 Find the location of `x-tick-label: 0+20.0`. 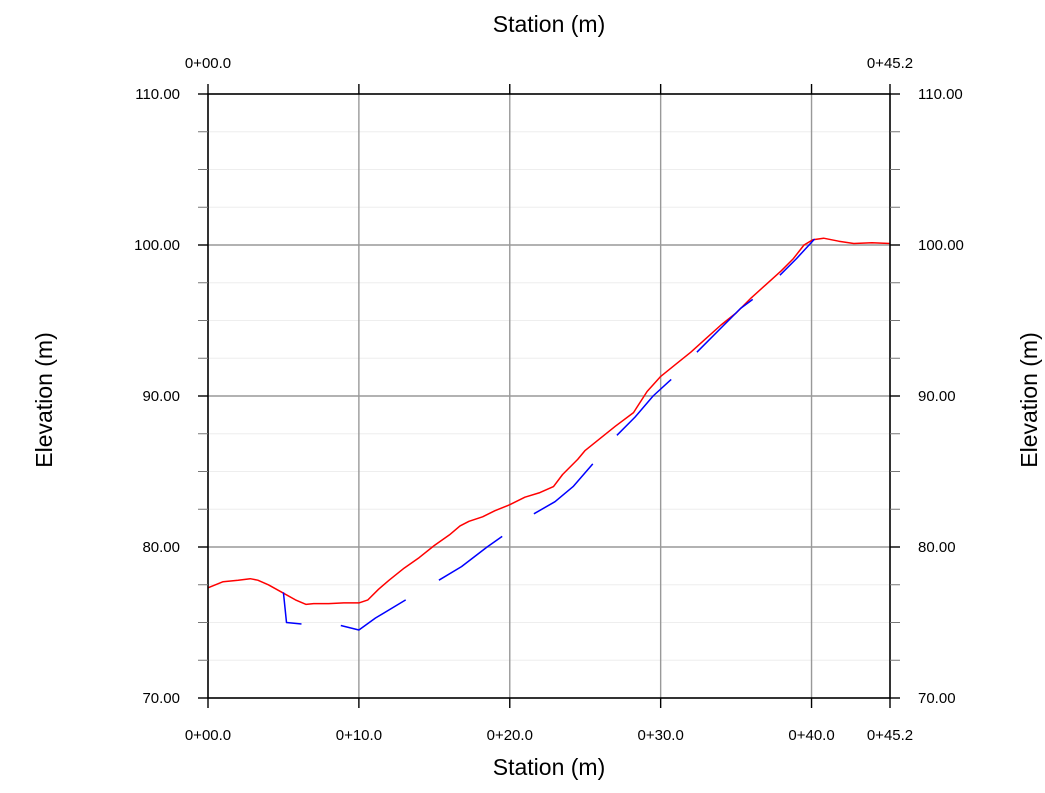

x-tick-label: 0+20.0 is located at coordinates (510, 735).